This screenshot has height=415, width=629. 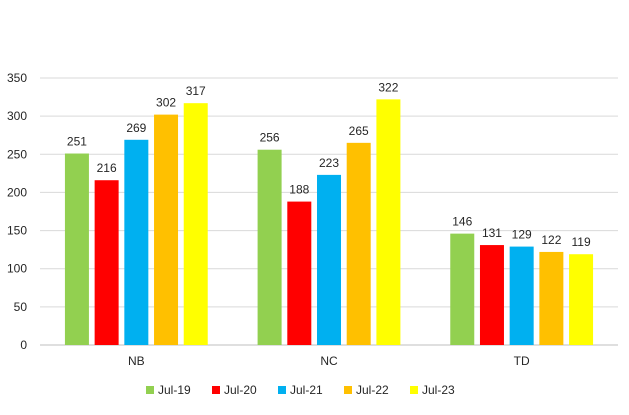 I want to click on y-tick-label: 250, so click(x=17, y=154).